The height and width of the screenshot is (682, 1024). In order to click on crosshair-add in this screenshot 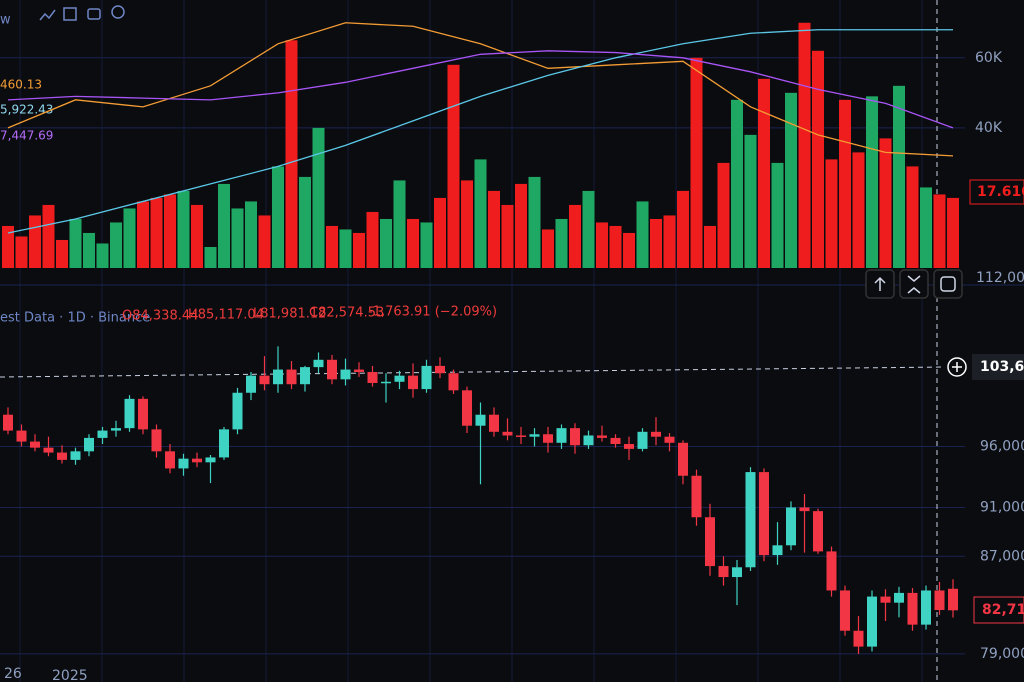, I will do `click(957, 367)`.